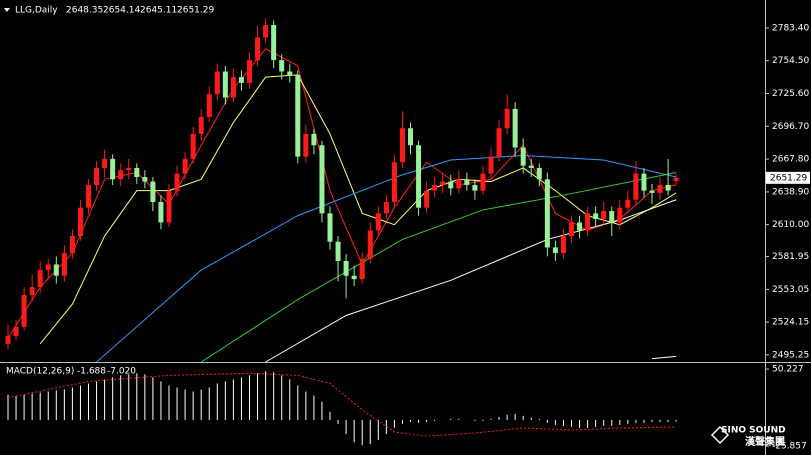 The height and width of the screenshot is (455, 811). I want to click on menu-triangle, so click(7, 10).